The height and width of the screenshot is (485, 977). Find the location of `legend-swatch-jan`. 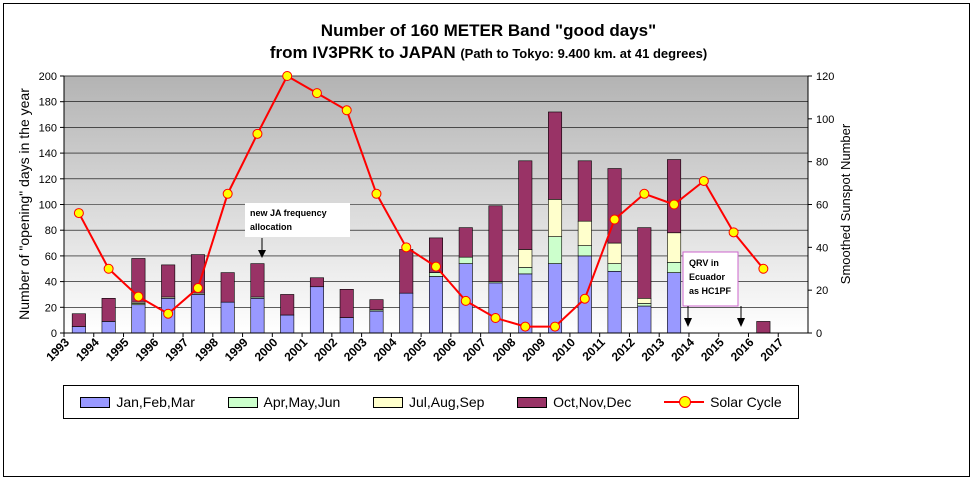

legend-swatch-jan is located at coordinates (95, 402).